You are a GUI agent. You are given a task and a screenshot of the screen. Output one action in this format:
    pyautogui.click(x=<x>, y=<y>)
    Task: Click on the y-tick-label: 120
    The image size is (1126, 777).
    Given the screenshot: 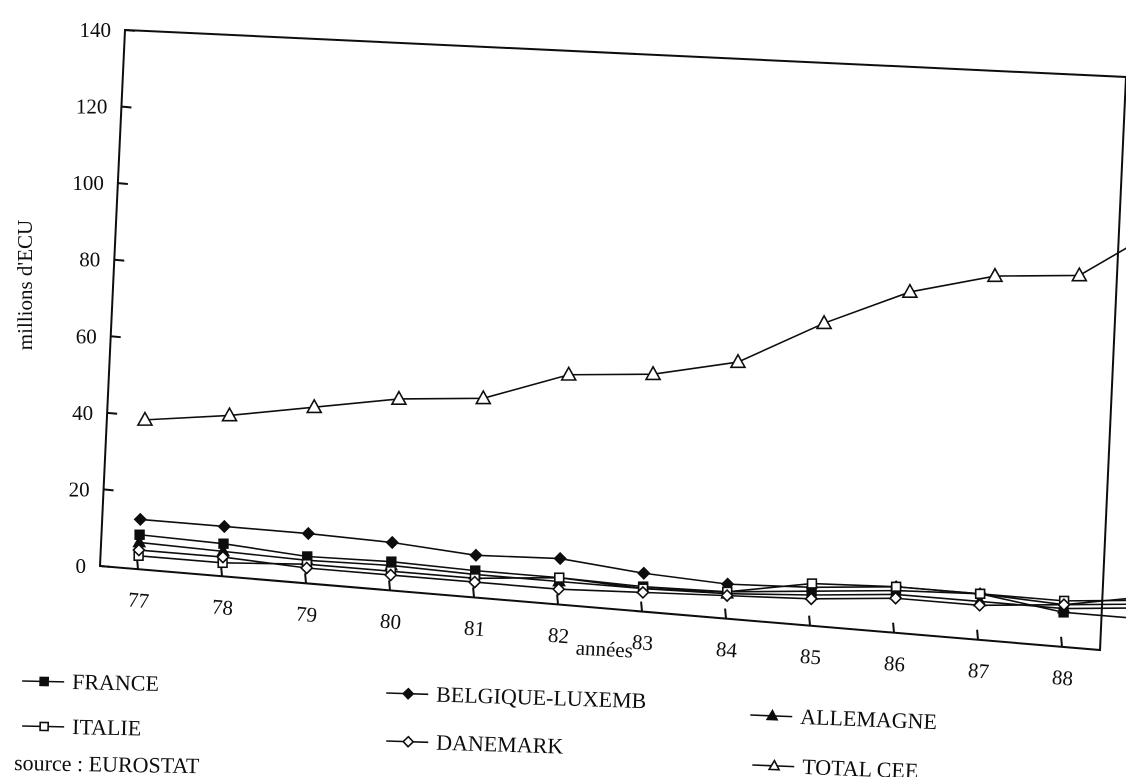 What is the action you would take?
    pyautogui.click(x=92, y=107)
    